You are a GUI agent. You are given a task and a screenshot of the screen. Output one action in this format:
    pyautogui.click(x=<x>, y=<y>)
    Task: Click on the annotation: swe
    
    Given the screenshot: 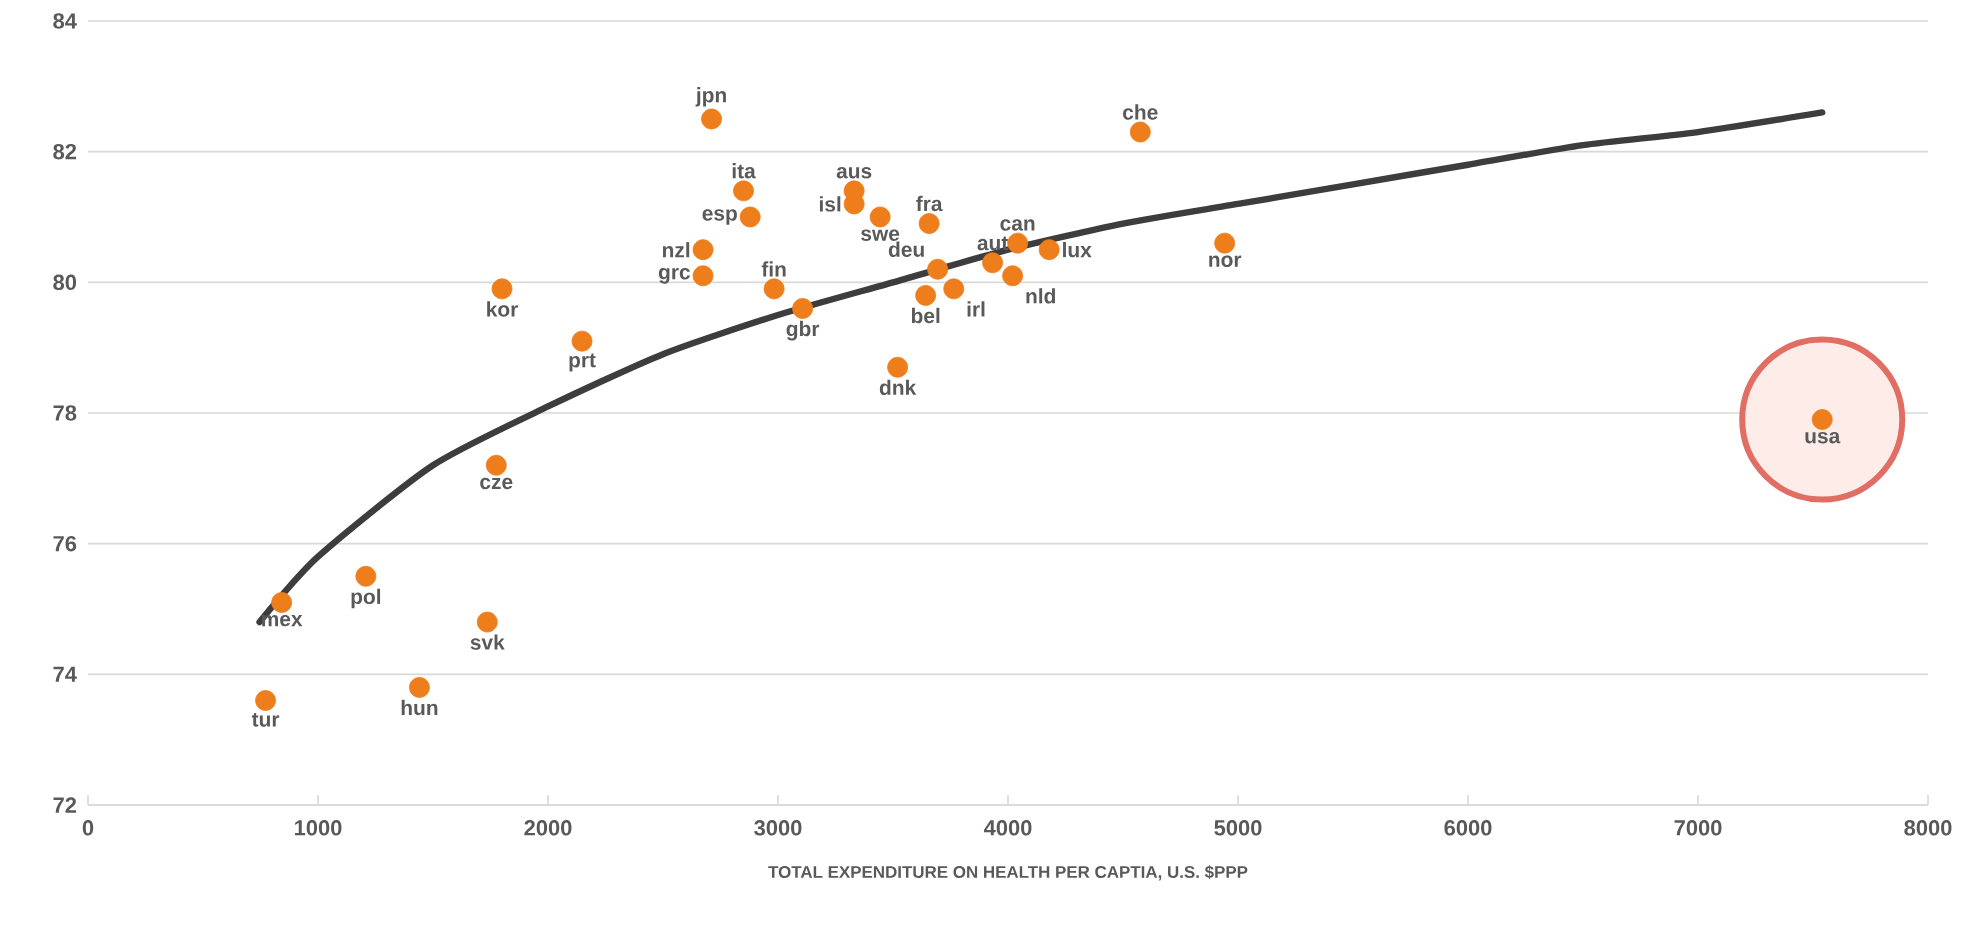 What is the action you would take?
    pyautogui.click(x=880, y=235)
    